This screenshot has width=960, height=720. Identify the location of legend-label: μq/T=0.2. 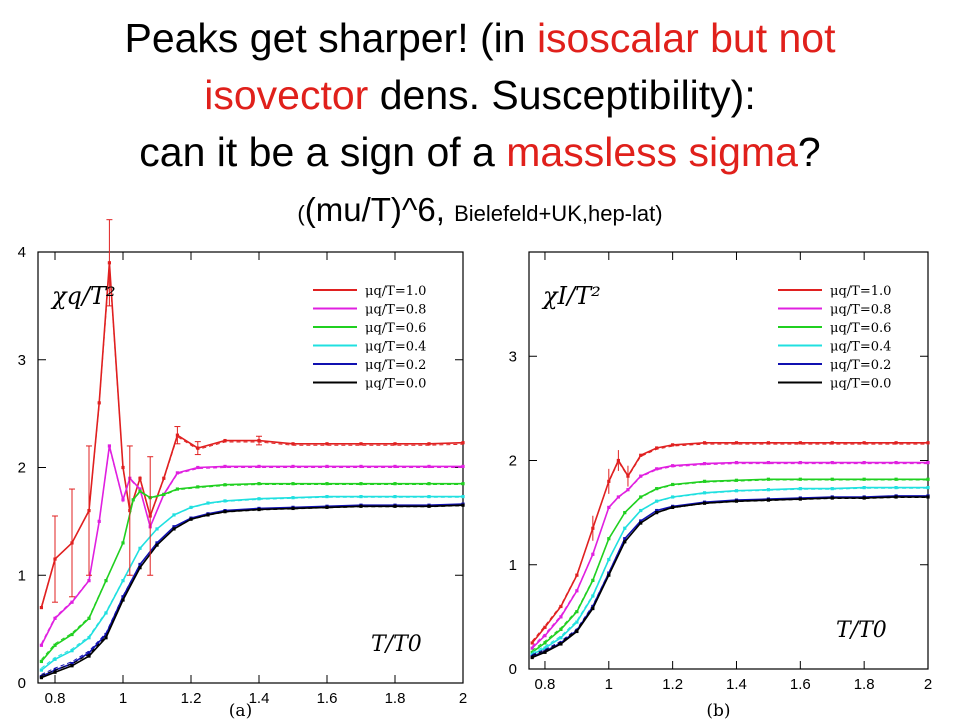
(860, 365).